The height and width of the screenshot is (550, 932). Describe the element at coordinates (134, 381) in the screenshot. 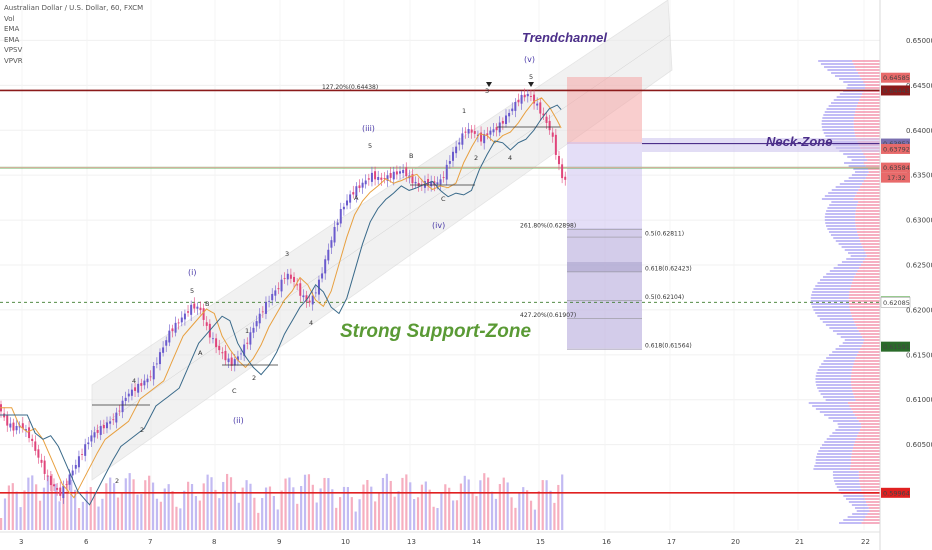

I see `wave-label-minor: 4` at that location.